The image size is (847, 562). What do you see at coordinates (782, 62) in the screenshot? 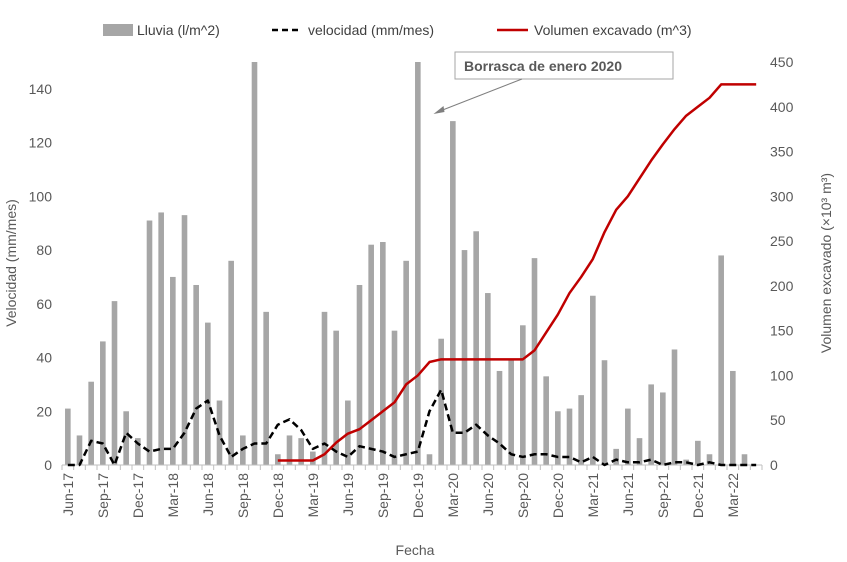
I see `right-tick-450: 450` at bounding box center [782, 62].